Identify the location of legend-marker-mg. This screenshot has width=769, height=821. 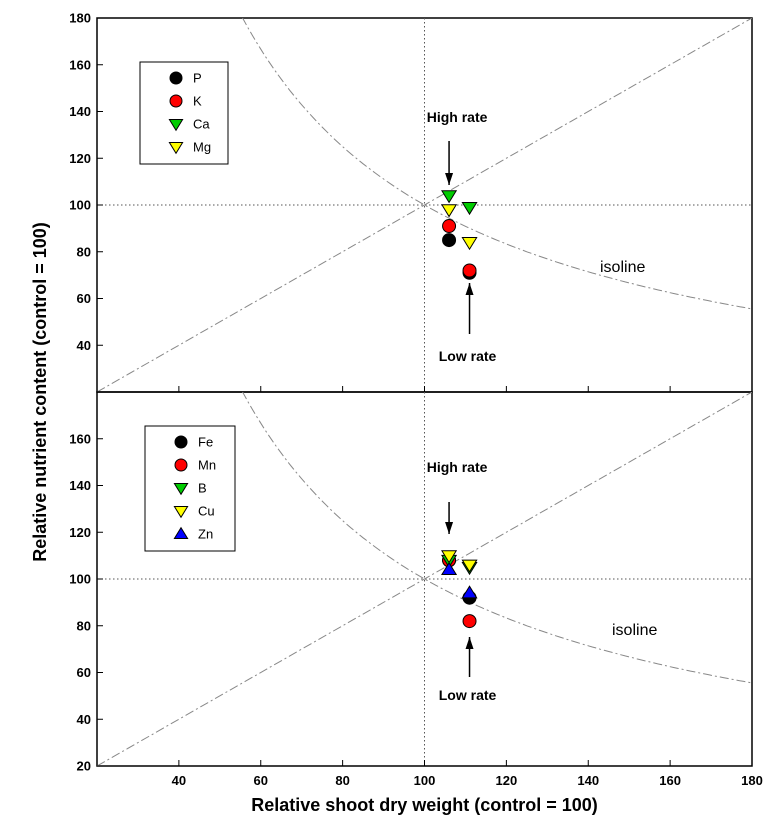
(176, 148).